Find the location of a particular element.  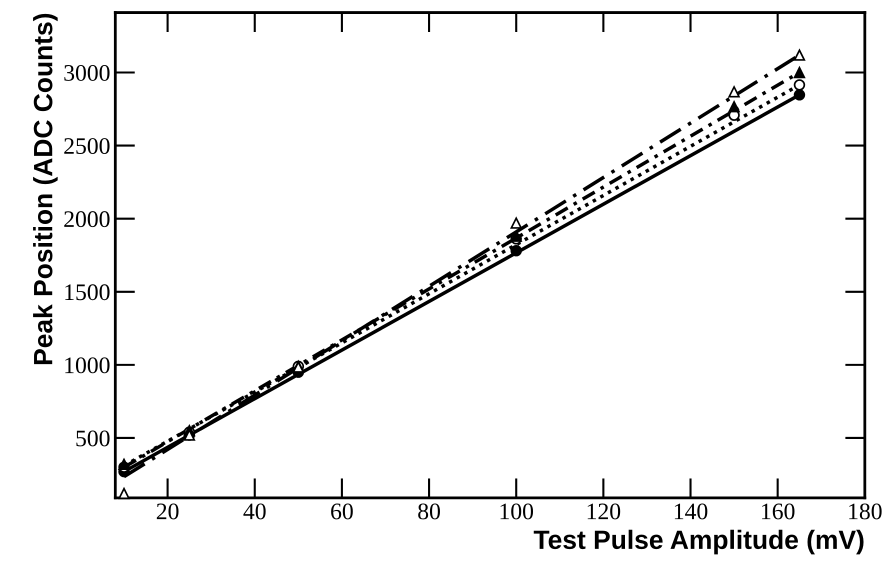

x-tick-label: 20 is located at coordinates (167, 511).